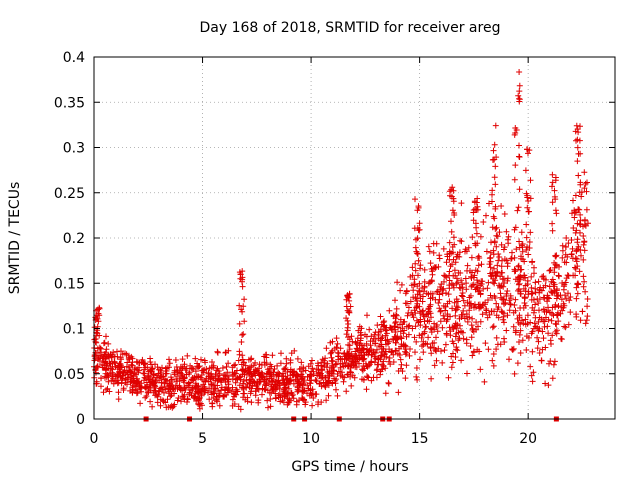 The image size is (640, 480). I want to click on y-tick-label: 0.1, so click(74, 330).